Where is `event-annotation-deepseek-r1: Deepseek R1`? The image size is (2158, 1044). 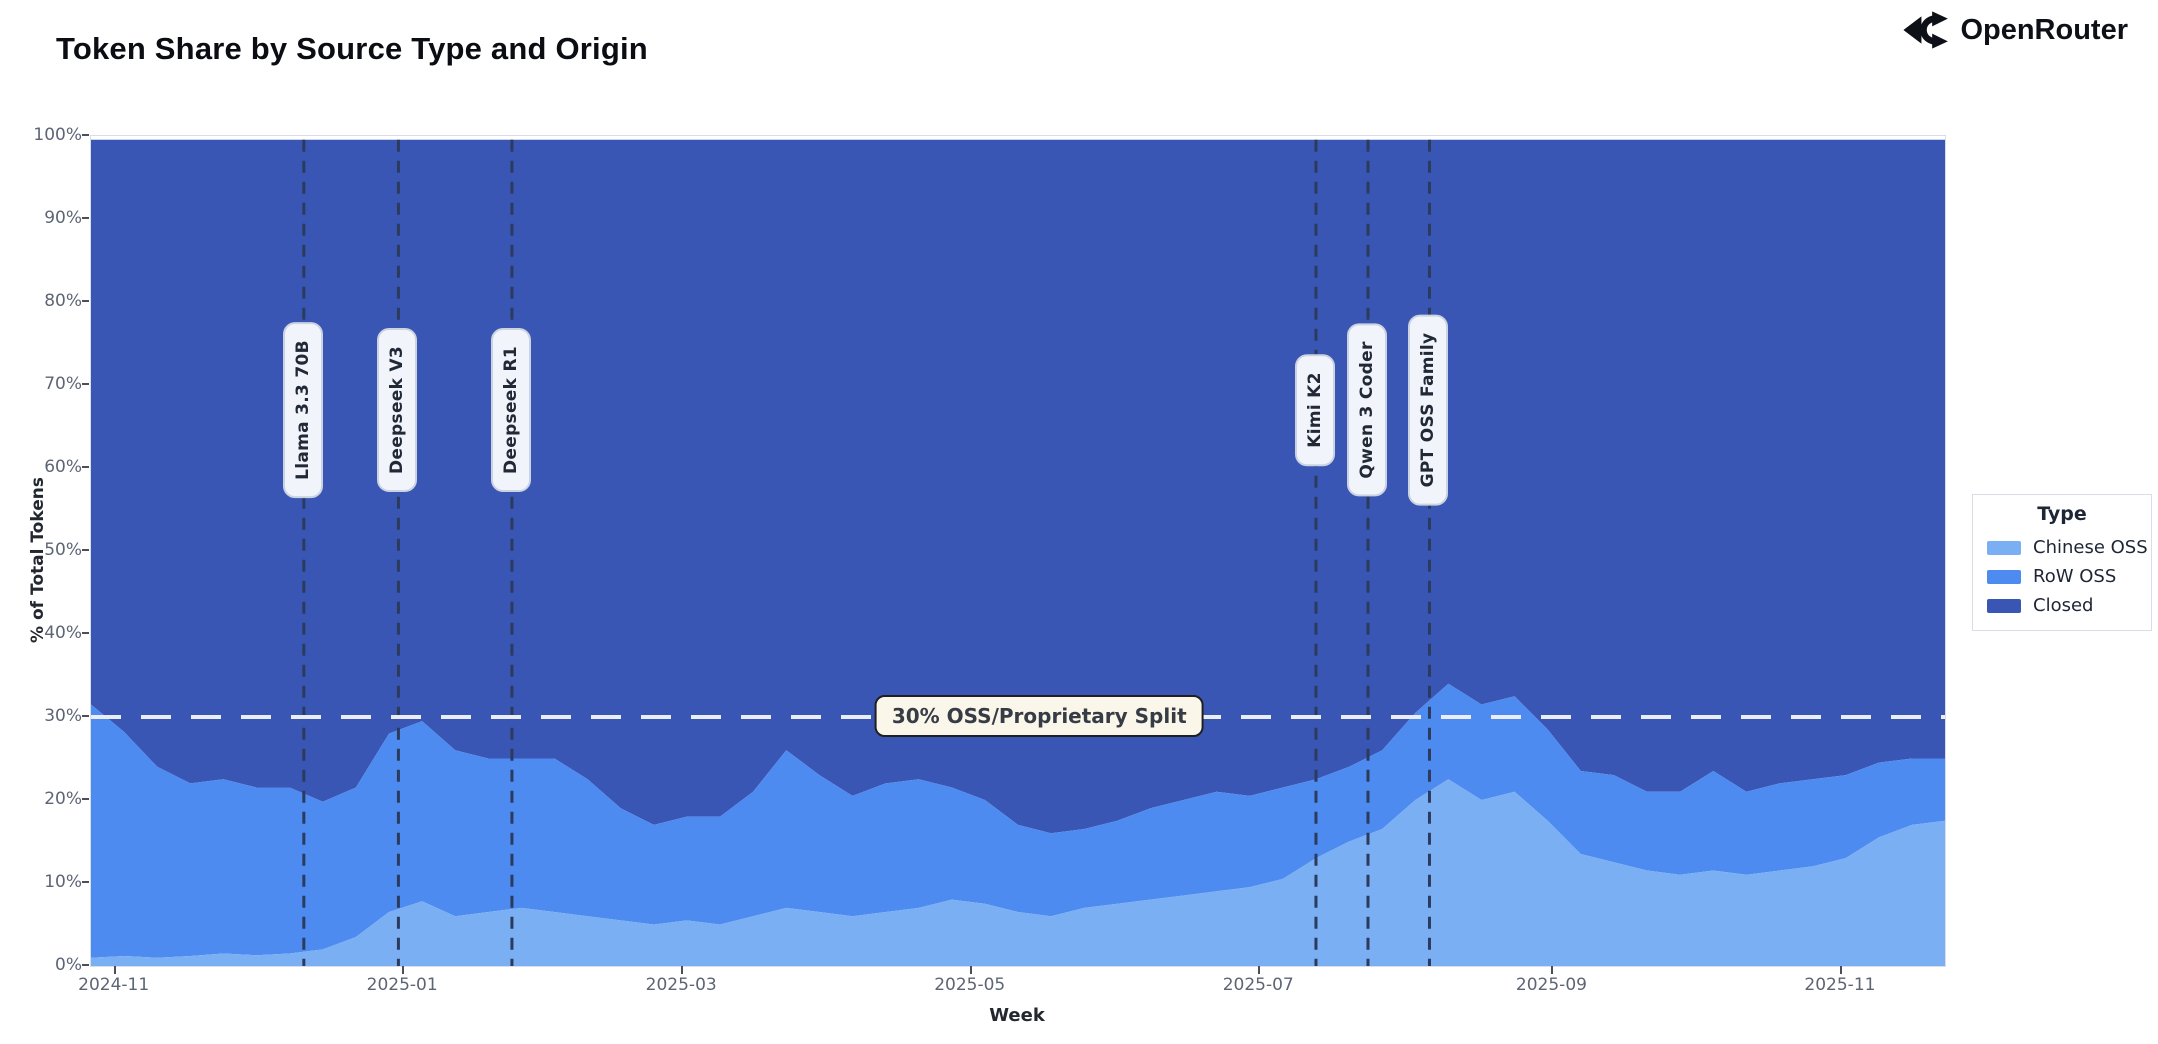
event-annotation-deepseek-r1: Deepseek R1 is located at coordinates (510, 410).